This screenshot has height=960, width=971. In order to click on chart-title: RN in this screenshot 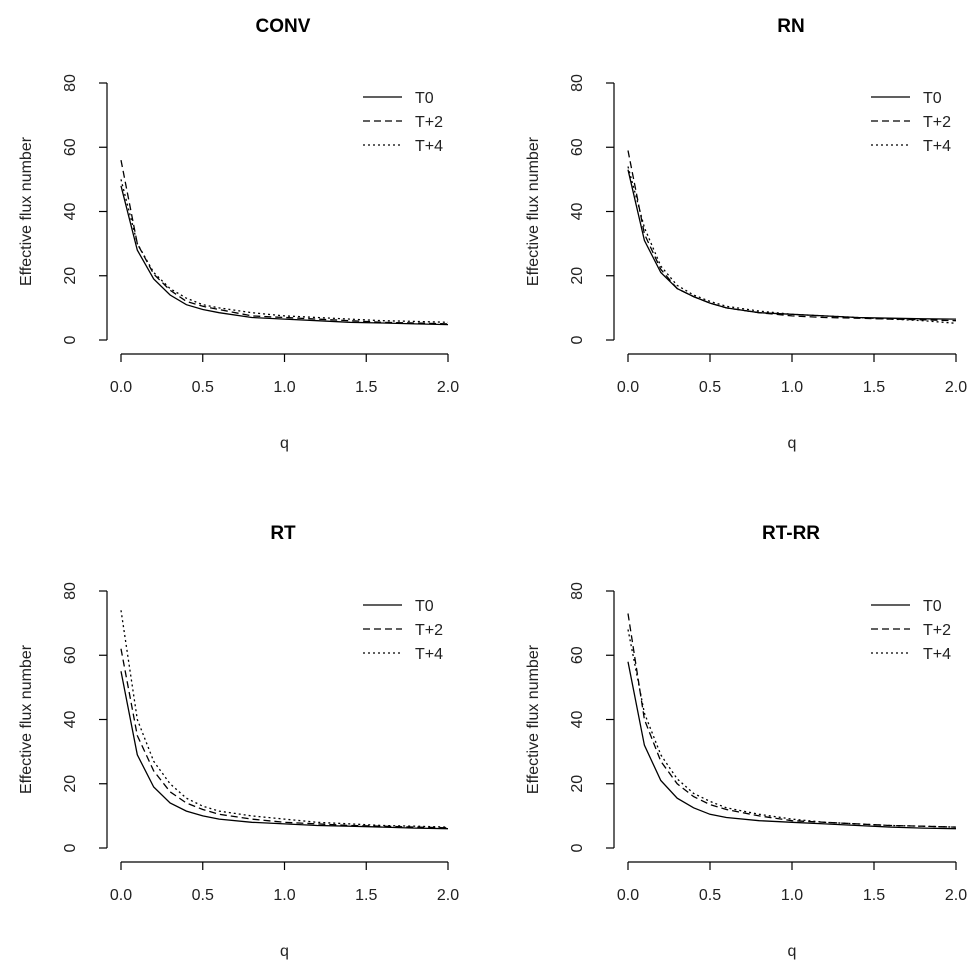, I will do `click(790, 26)`.